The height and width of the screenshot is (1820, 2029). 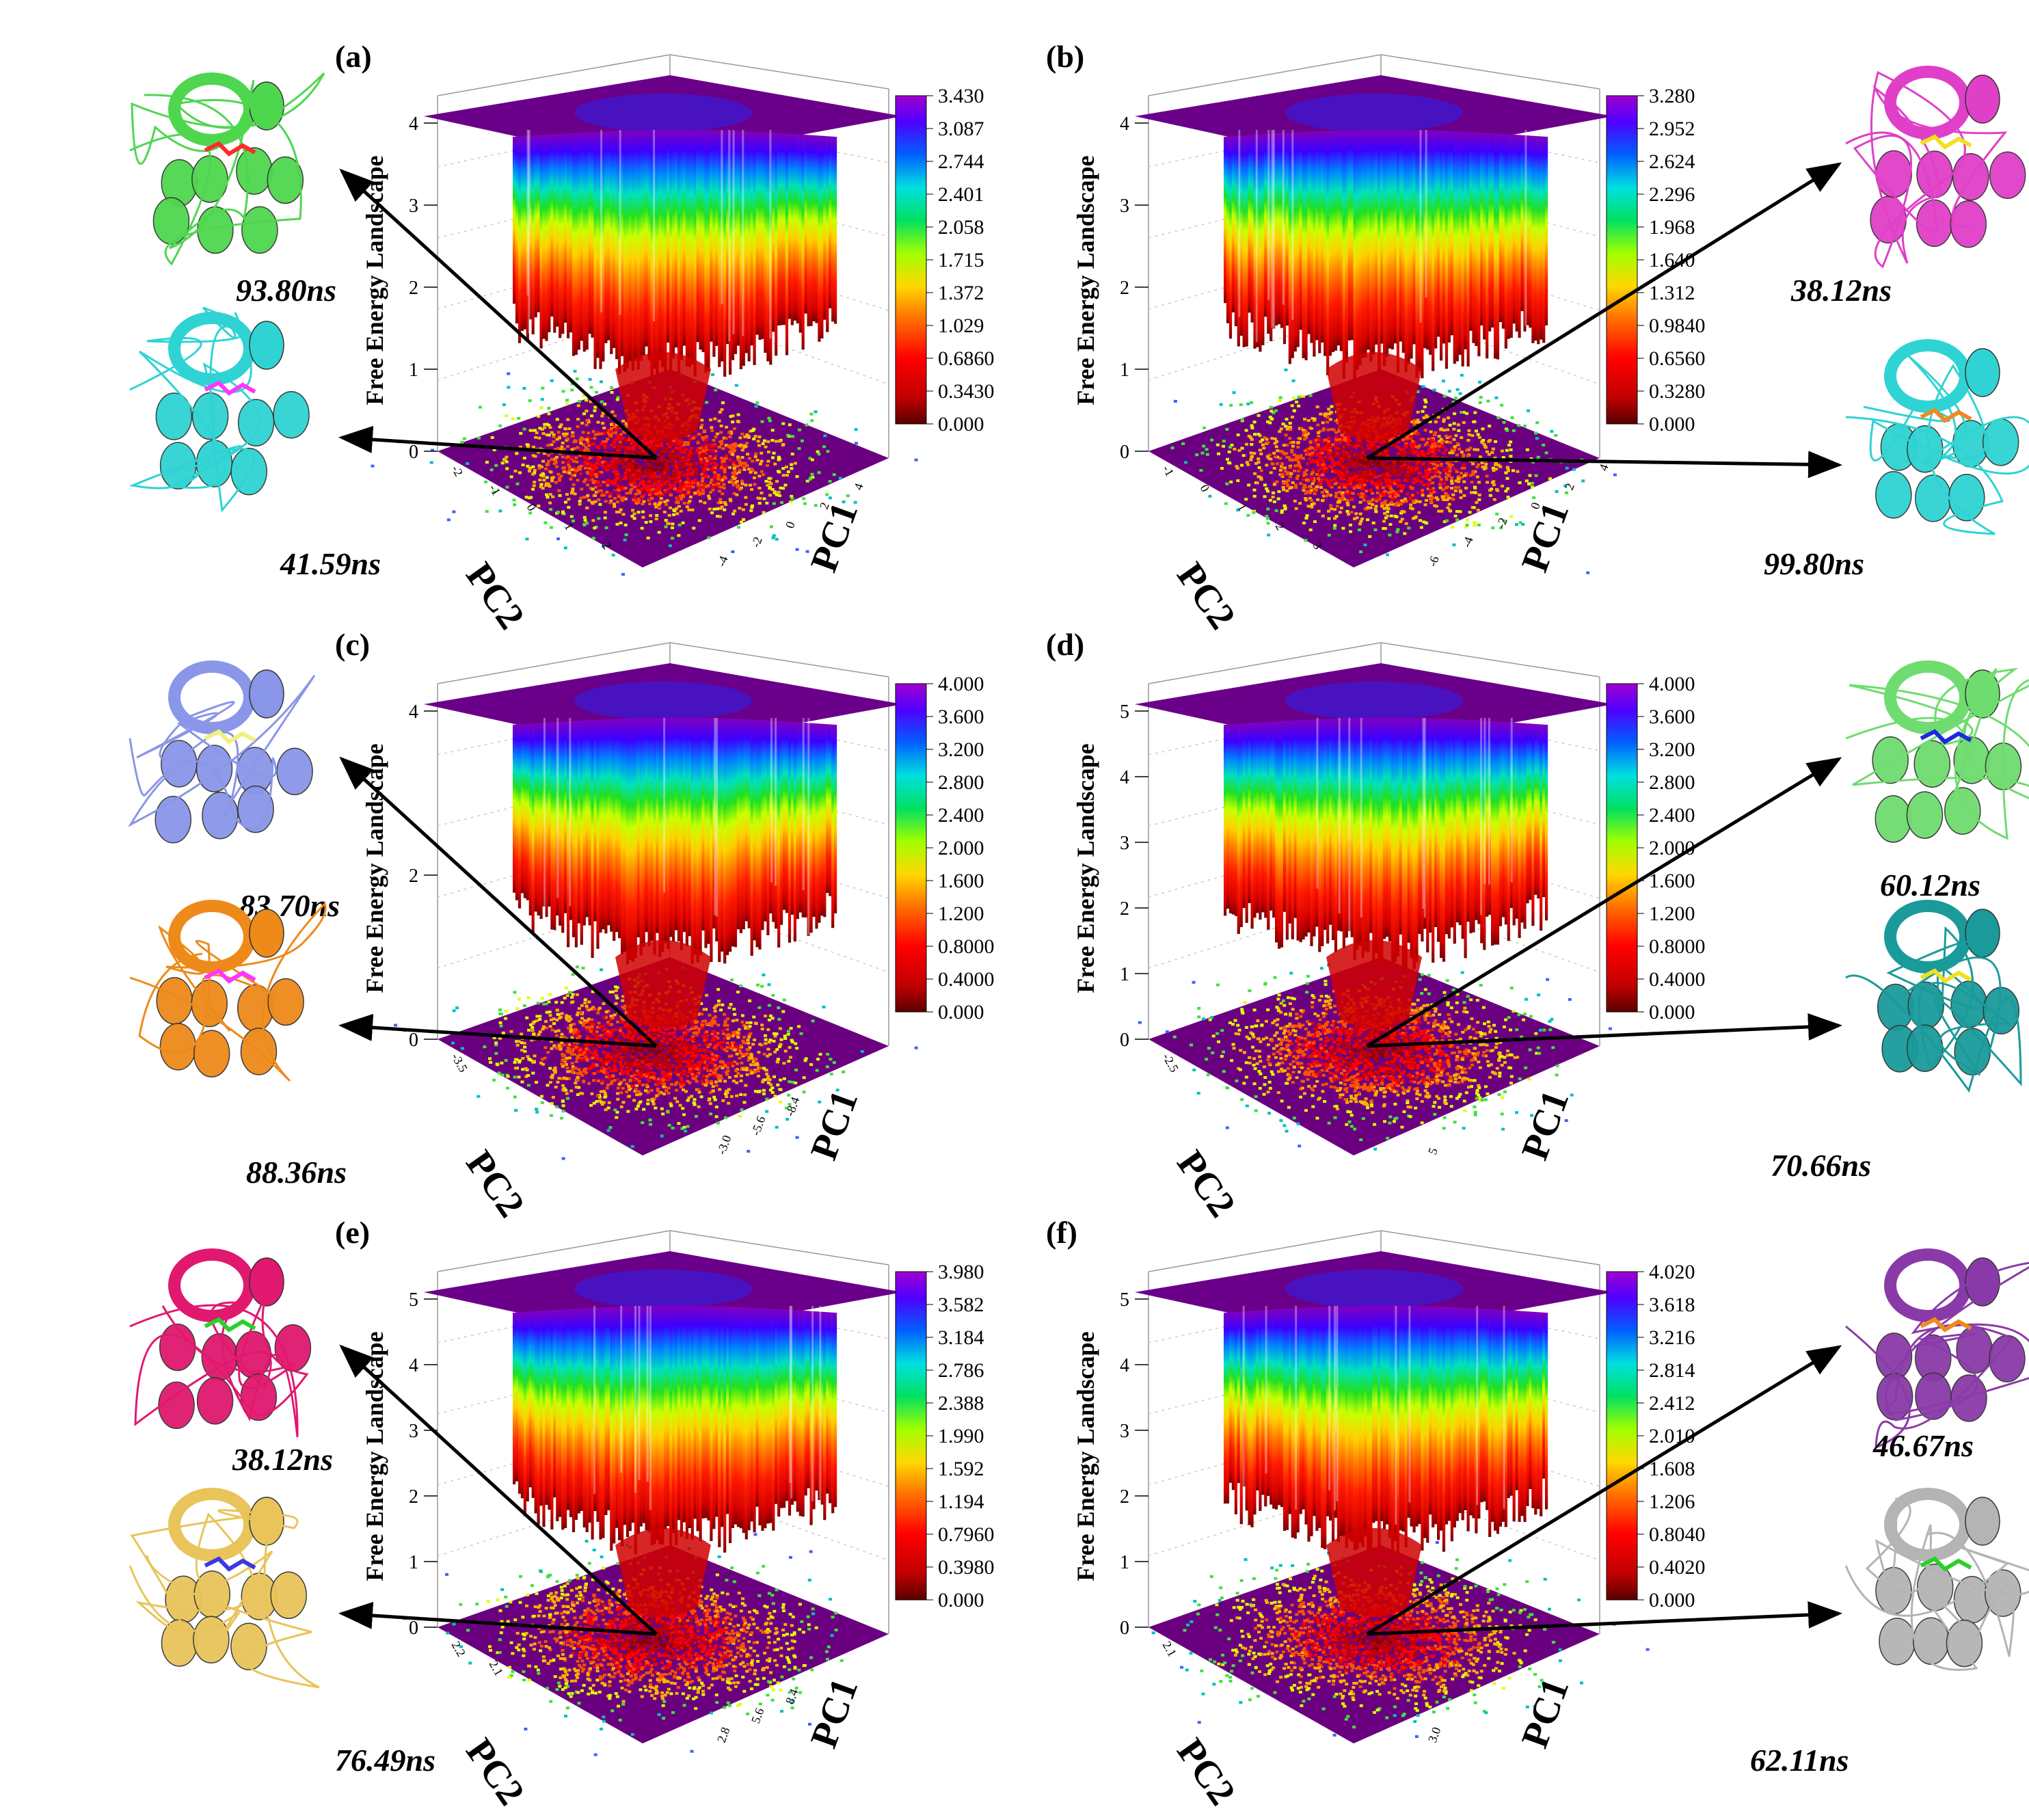 What do you see at coordinates (961, 1469) in the screenshot?
I see `colorbar-tick-label: 1.592` at bounding box center [961, 1469].